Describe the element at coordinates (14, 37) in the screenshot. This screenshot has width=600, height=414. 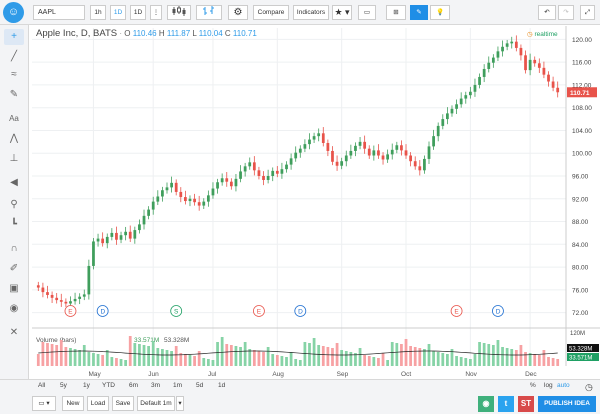
I see `crosshair-icon: +` at that location.